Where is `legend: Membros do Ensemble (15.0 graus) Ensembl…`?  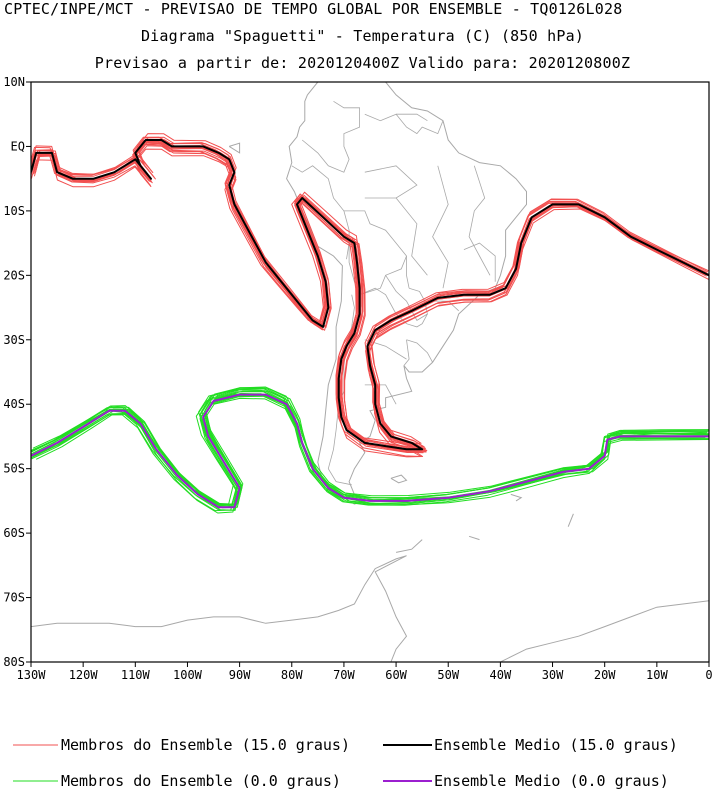
legend: Membros do Ensemble (15.0 graus) Ensembl… is located at coordinates (345, 763).